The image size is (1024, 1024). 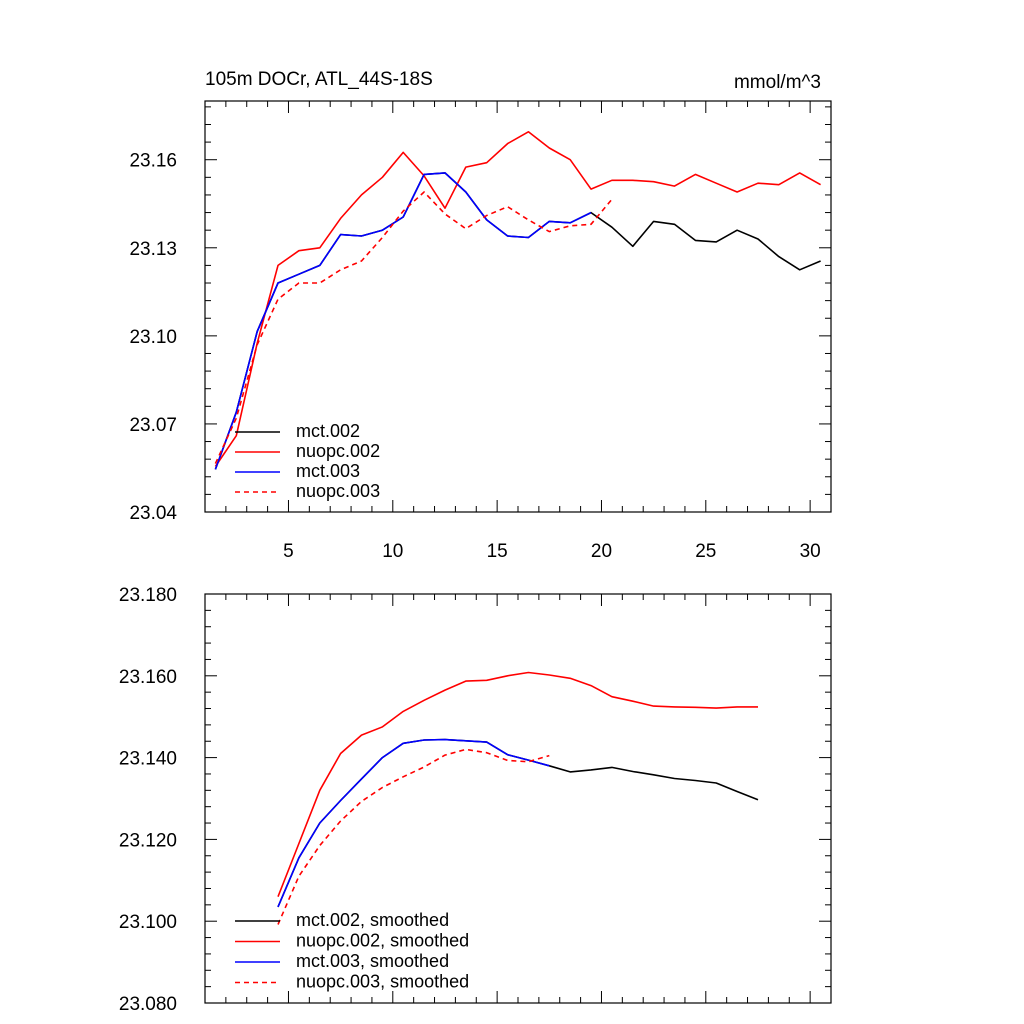 I want to click on y-tick-label: 23.10, so click(x=153, y=337).